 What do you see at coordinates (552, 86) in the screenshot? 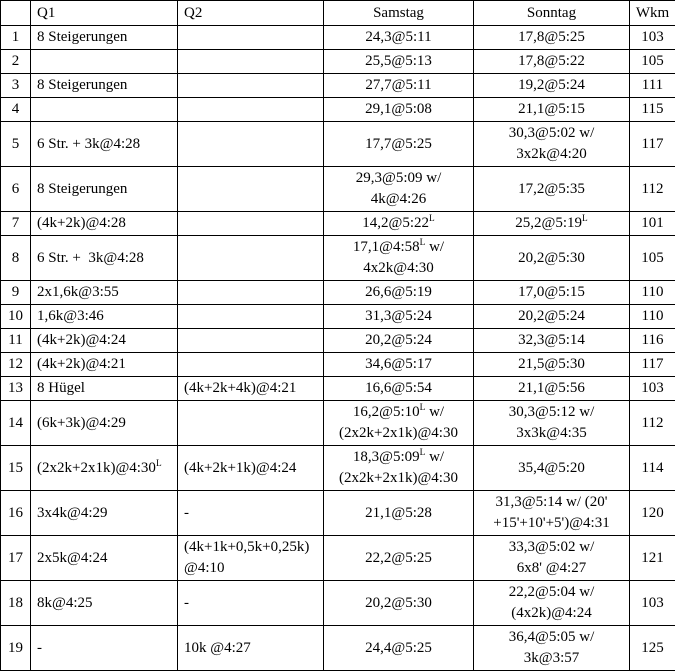
I see `sonntag-cell: 19,2@5:24` at bounding box center [552, 86].